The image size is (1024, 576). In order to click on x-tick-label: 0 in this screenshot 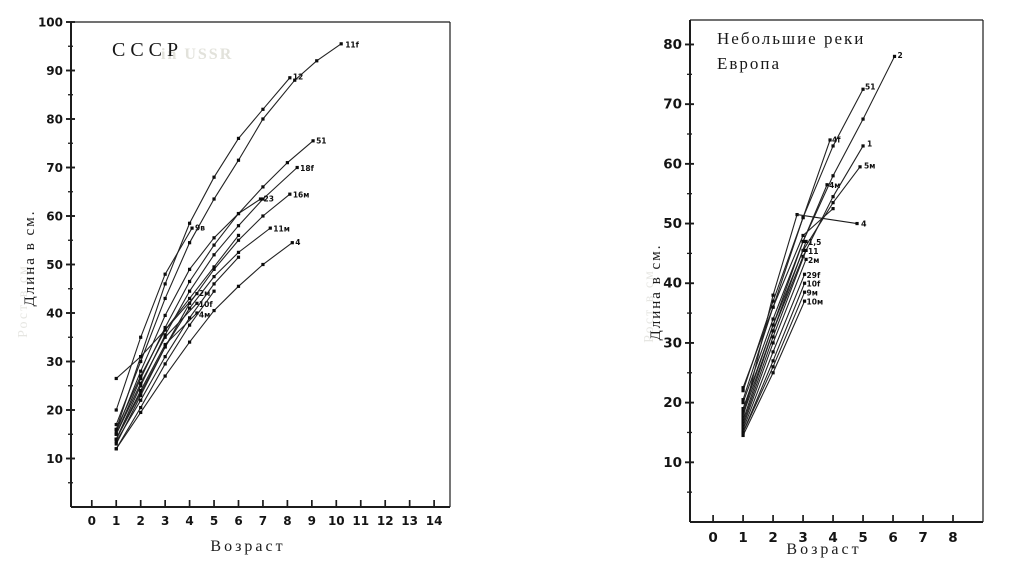, I will do `click(712, 538)`.